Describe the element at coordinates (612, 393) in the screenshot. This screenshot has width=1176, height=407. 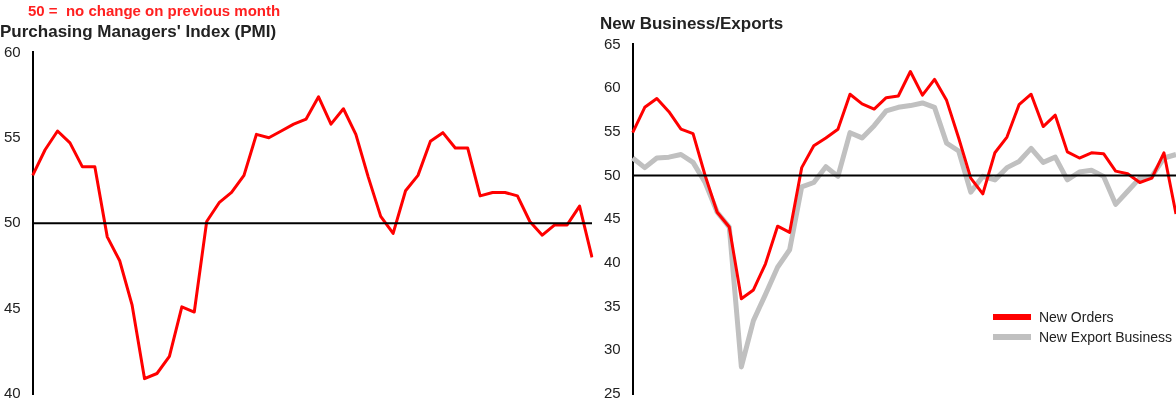
I see `y-tick-label: 25` at that location.